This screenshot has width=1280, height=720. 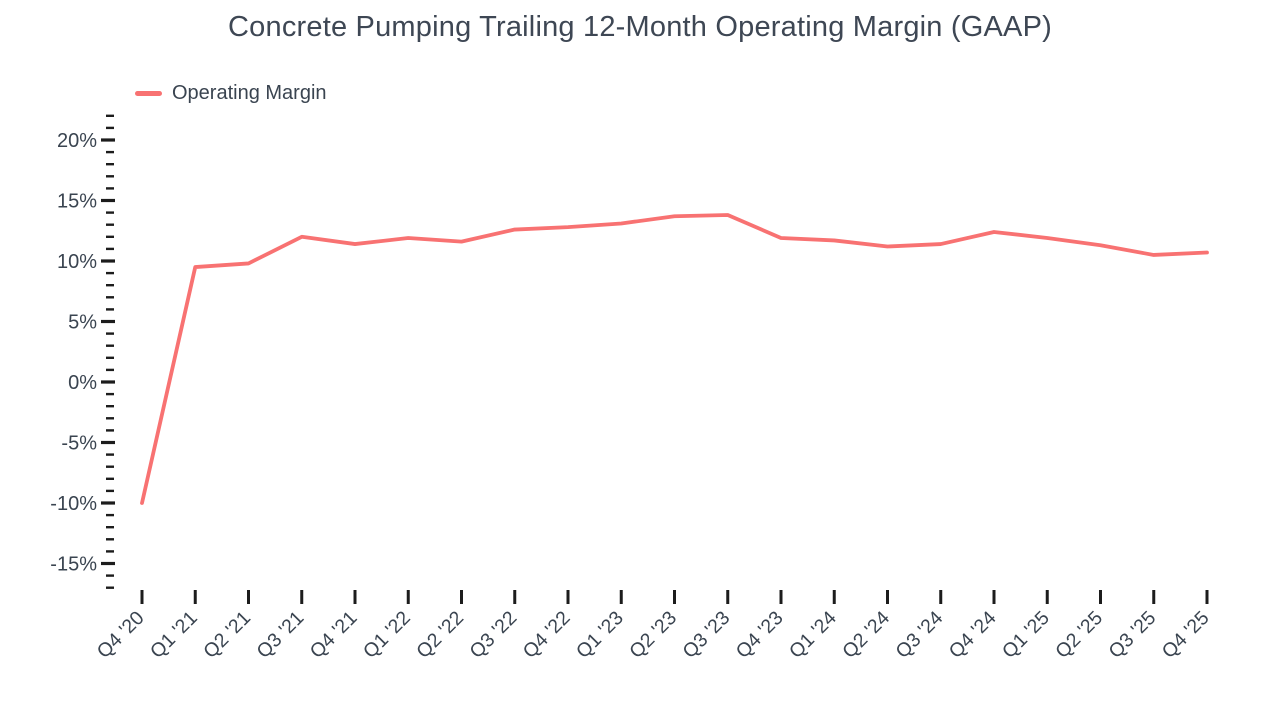 I want to click on x-axis-tick-label: Q2 '22, so click(x=440, y=635).